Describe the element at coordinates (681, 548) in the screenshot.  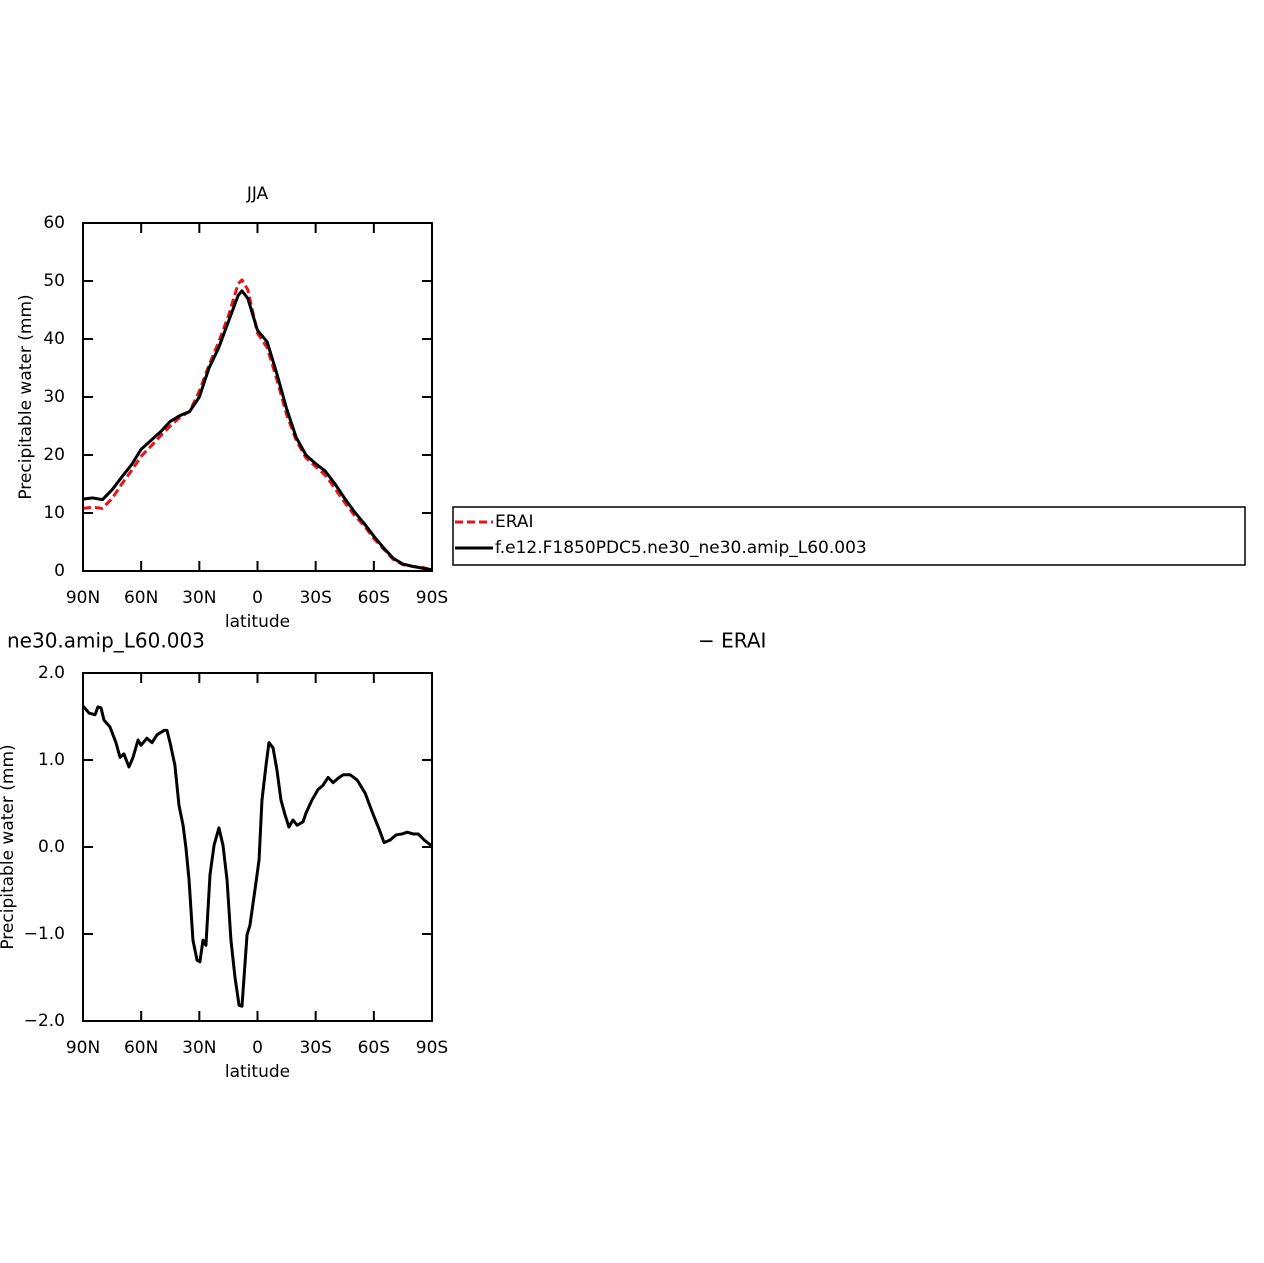
I see `legend-label: f.e12.F1850PDC5.ne30_ne30.amip_L60.003` at that location.